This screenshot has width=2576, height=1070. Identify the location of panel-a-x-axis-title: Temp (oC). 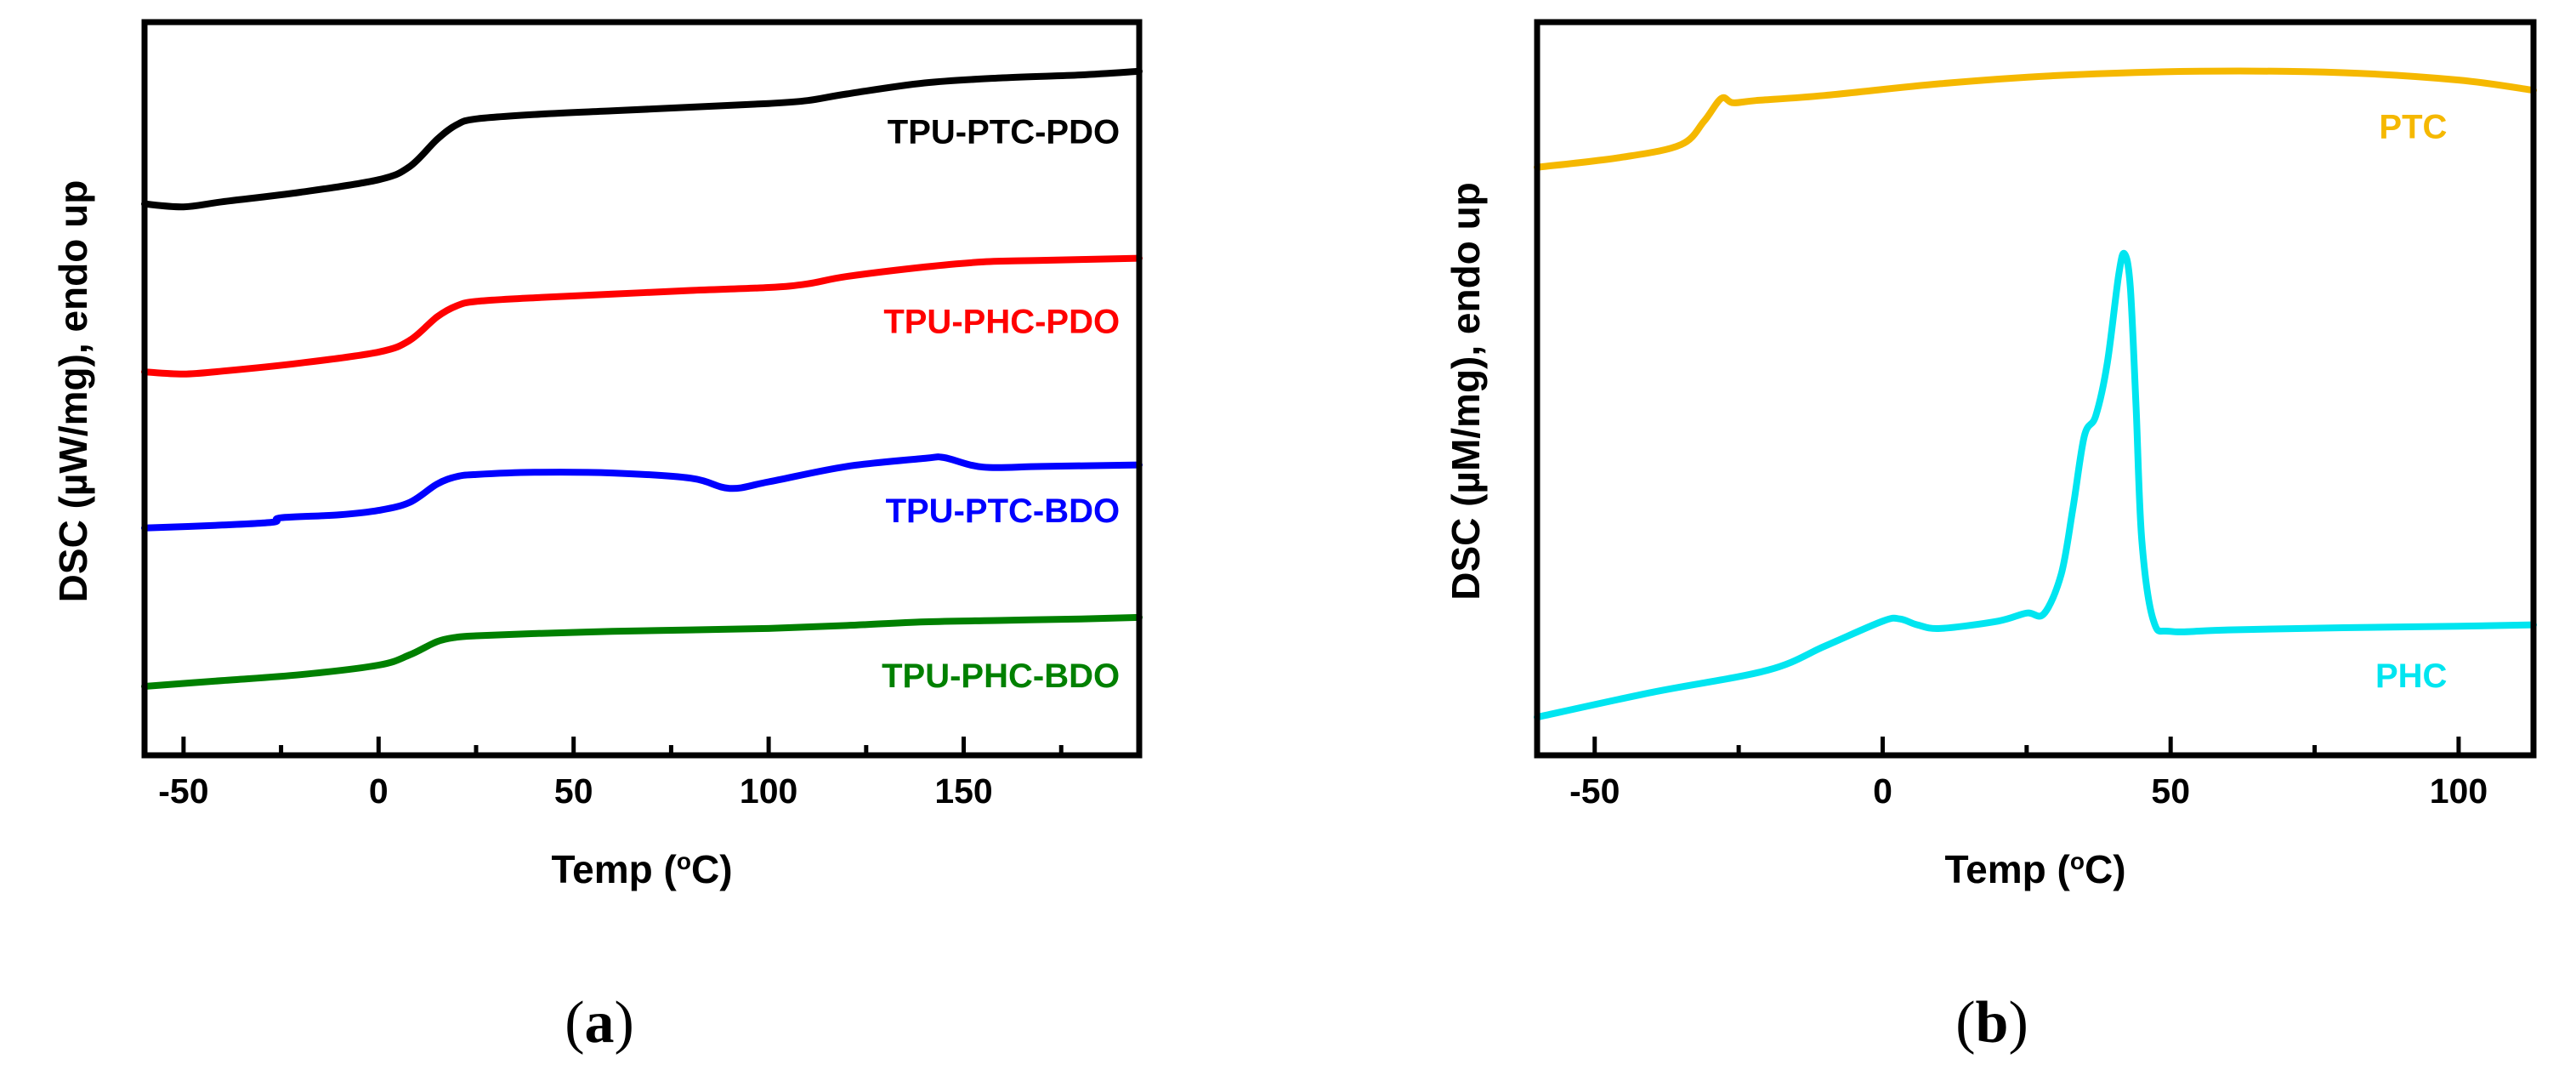
(641, 869).